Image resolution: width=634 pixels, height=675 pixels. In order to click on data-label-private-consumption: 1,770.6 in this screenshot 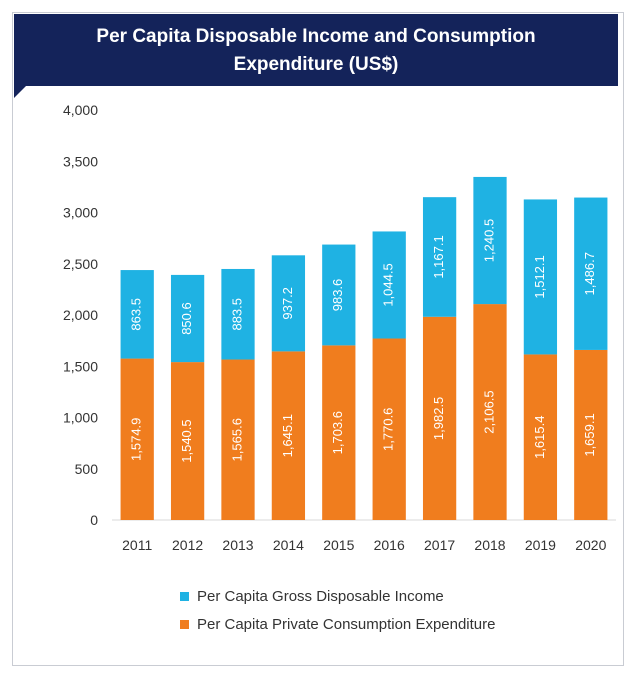, I will do `click(388, 429)`.